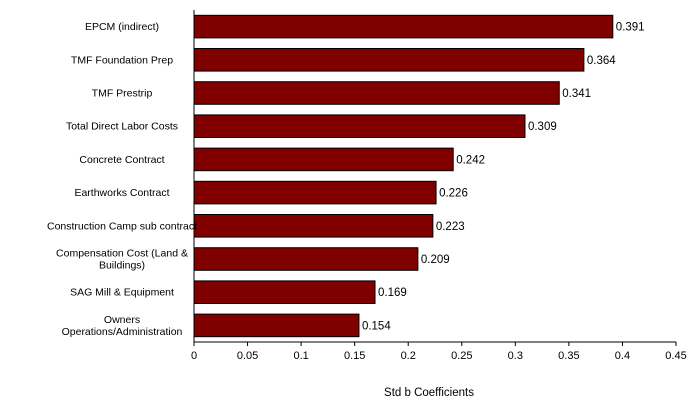 The width and height of the screenshot is (700, 414). What do you see at coordinates (515, 356) in the screenshot?
I see `x-tick-label: 0.3` at bounding box center [515, 356].